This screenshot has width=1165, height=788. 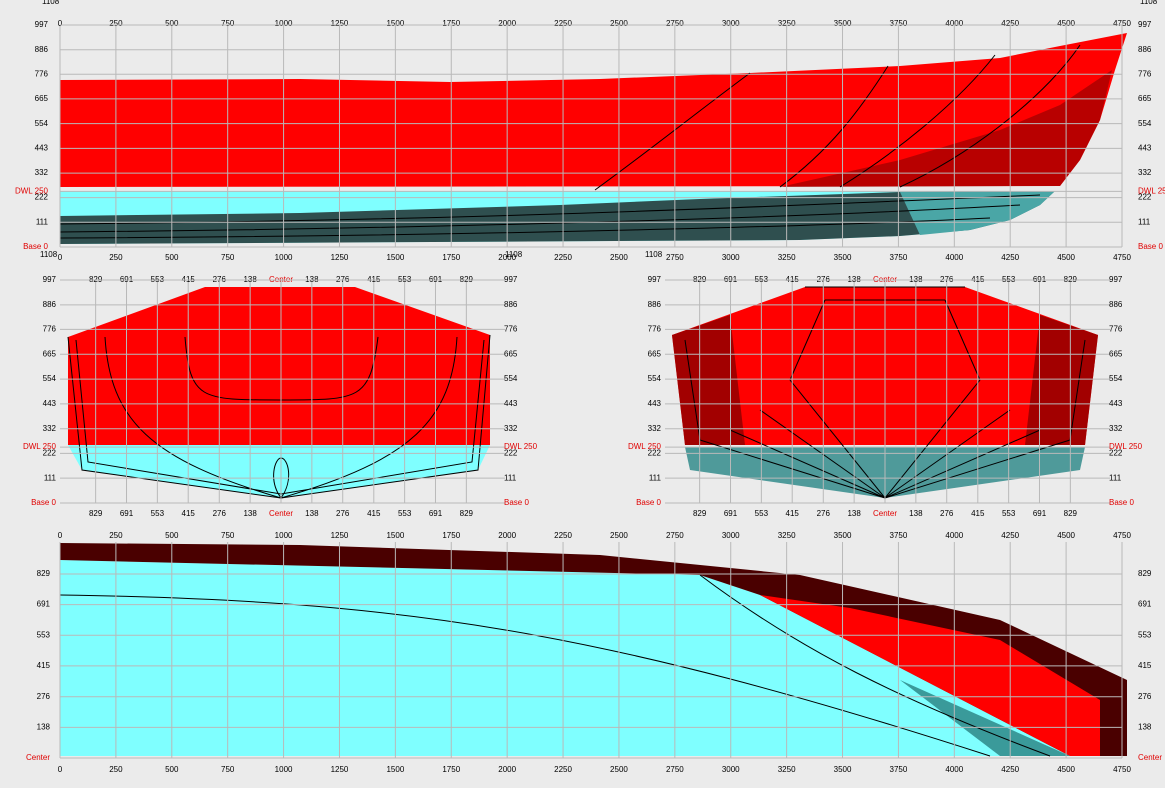 What do you see at coordinates (44, 634) in the screenshot?
I see `y-tick-label: 553` at bounding box center [44, 634].